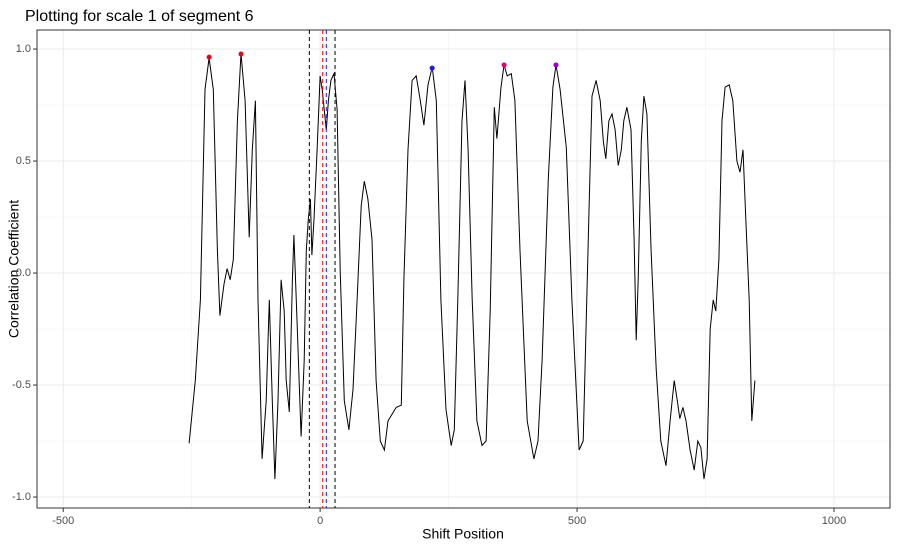  Describe the element at coordinates (463, 534) in the screenshot. I see `x-axis-label: Shift Position` at that location.